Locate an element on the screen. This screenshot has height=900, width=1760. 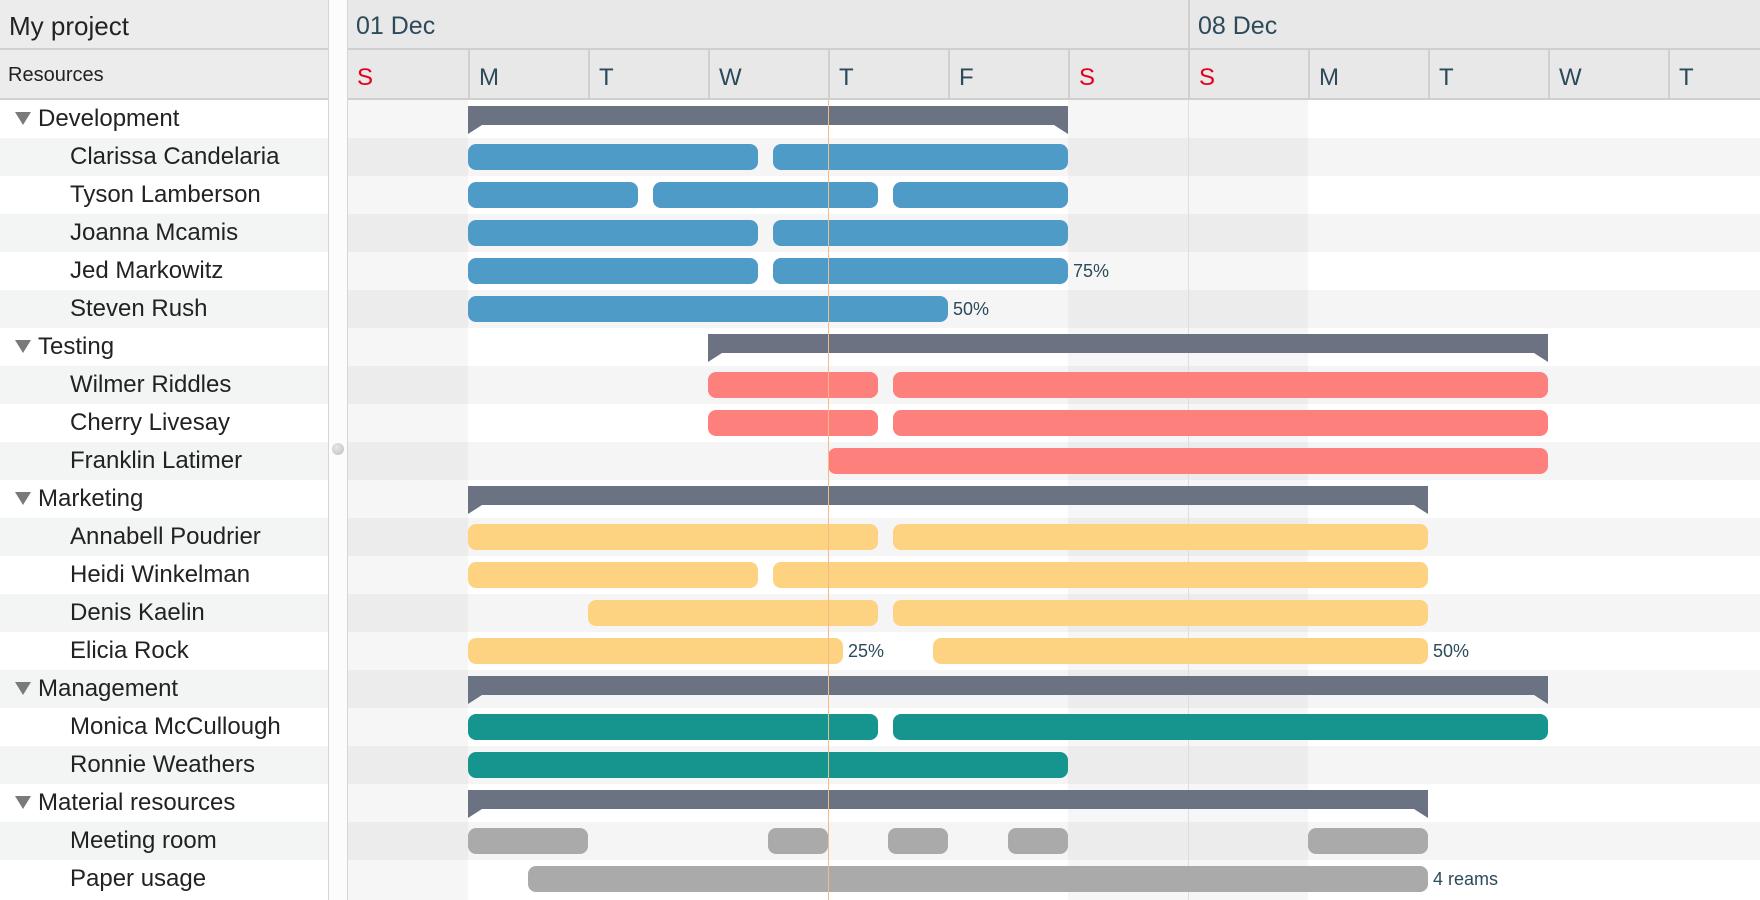
bar-value-label: 75% is located at coordinates (1091, 271).